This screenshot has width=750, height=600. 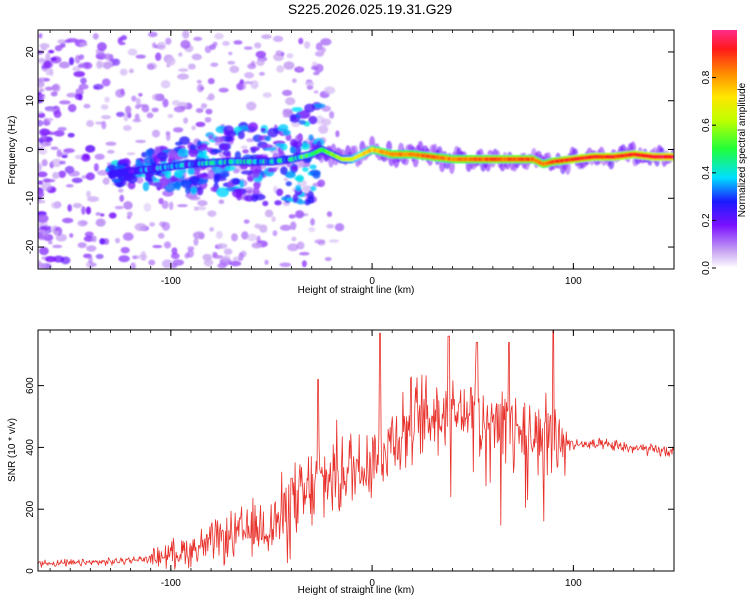 What do you see at coordinates (708, 172) in the screenshot?
I see `colorbar-ticks: 0.0 0.2 0.4 0.6 0.8` at bounding box center [708, 172].